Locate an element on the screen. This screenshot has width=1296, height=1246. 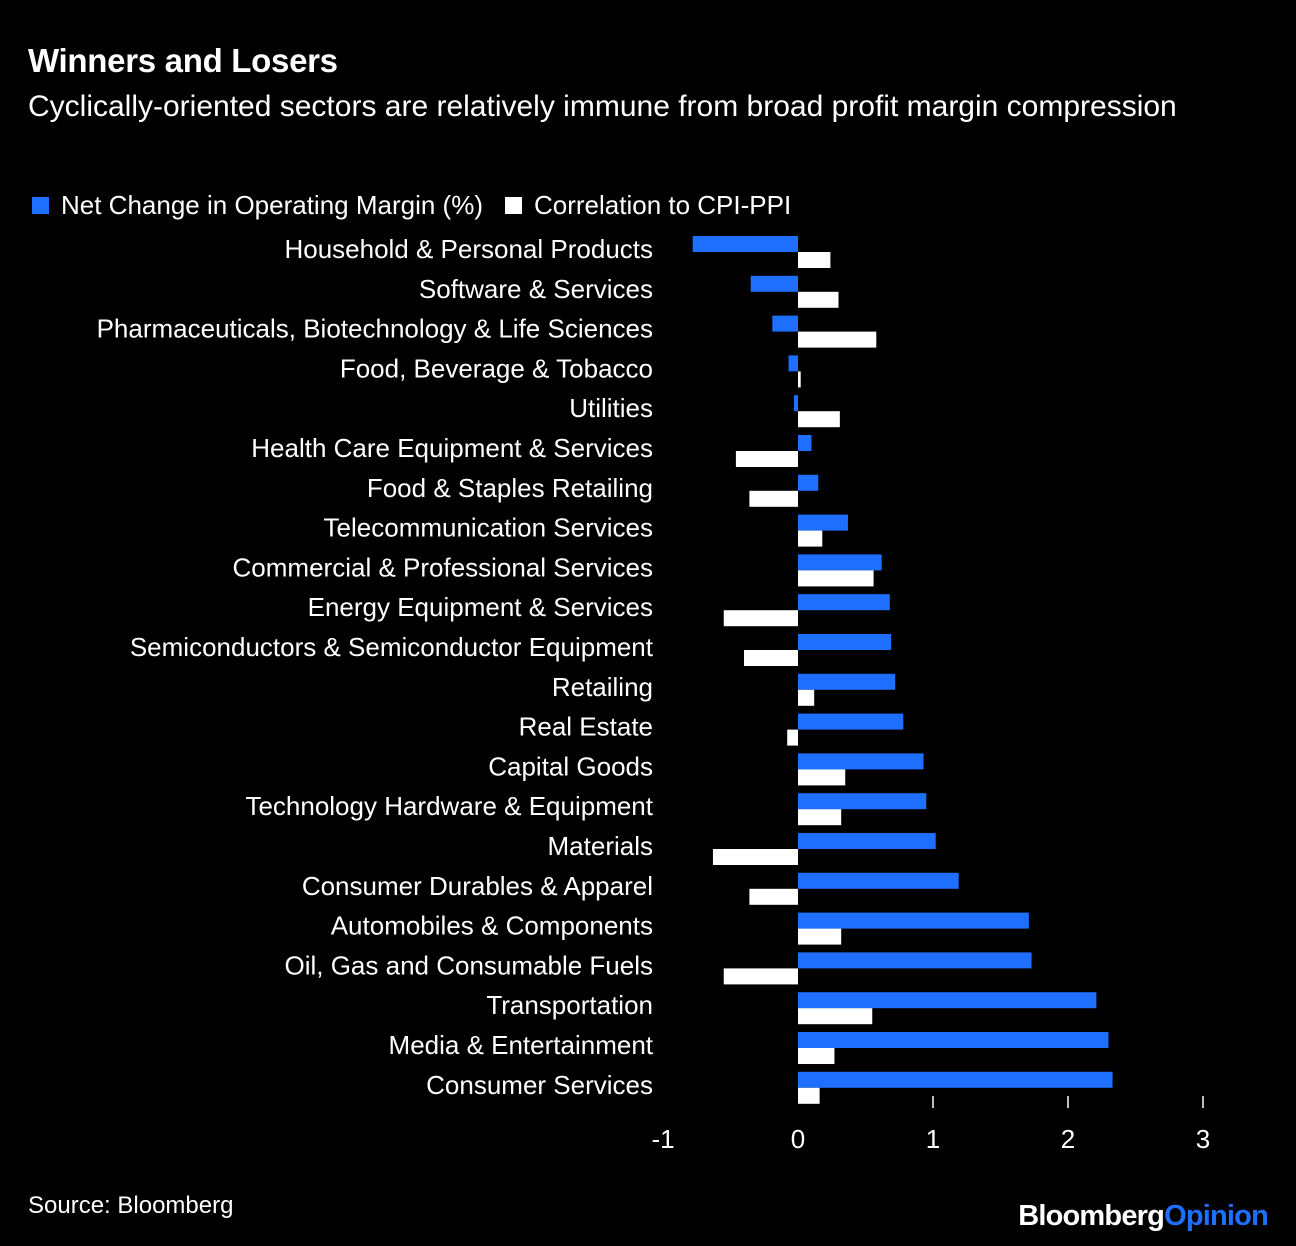
legend-label-correlation: Correlation to CPI-PPI is located at coordinates (662, 205).